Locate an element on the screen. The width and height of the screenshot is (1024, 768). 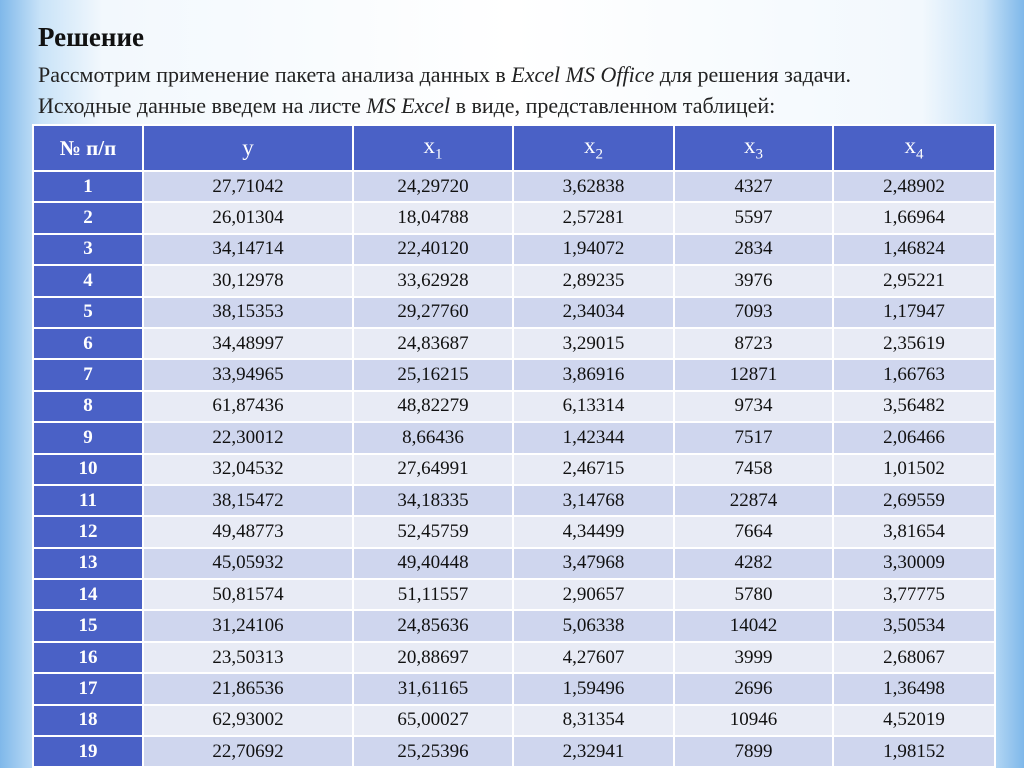
cell: 21,86536 is located at coordinates (248, 689).